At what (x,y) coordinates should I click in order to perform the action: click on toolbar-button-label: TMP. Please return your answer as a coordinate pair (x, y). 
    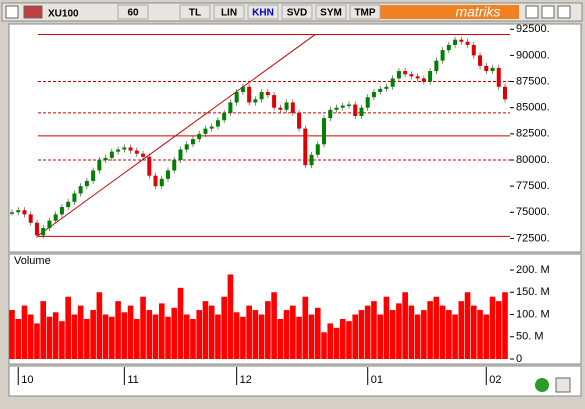
    Looking at the image, I should click on (364, 13).